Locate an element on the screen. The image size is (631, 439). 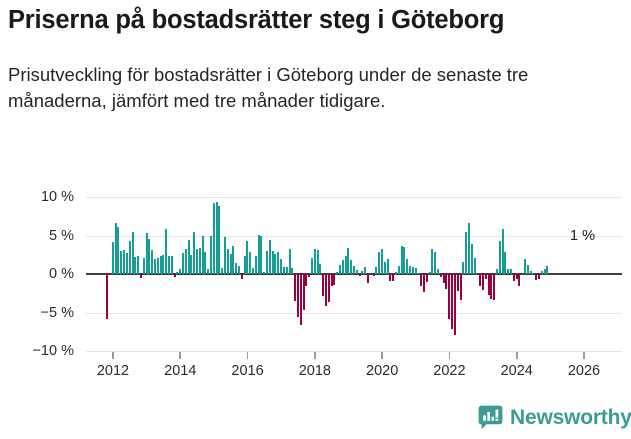
y-axis-tick-label: 10 % is located at coordinates (57, 197).